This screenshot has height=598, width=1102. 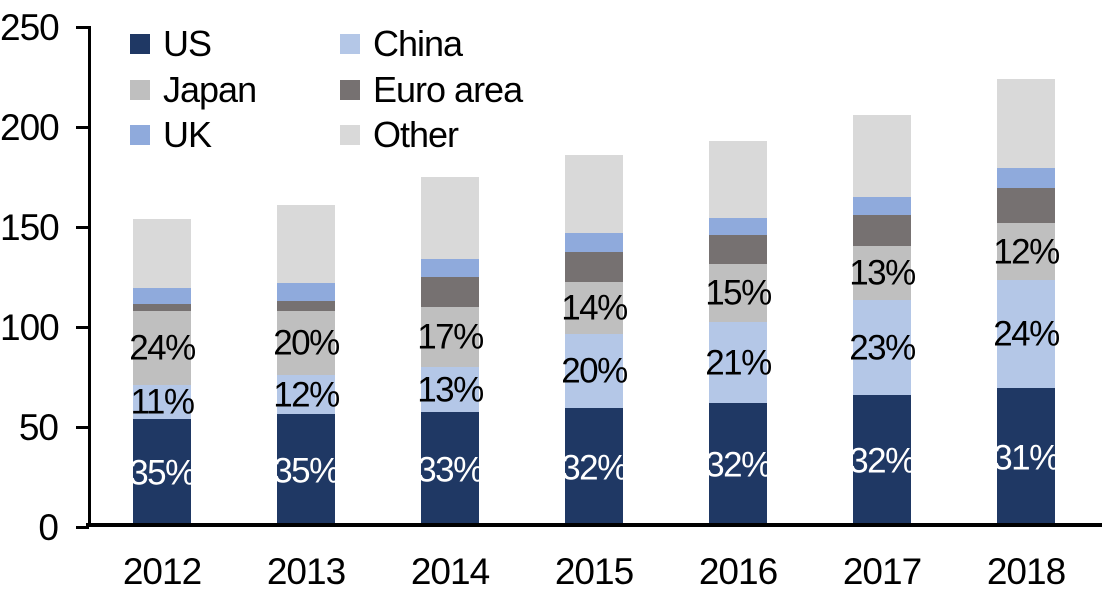 I want to click on x-axis-tick-label: 2017, so click(x=882, y=571).